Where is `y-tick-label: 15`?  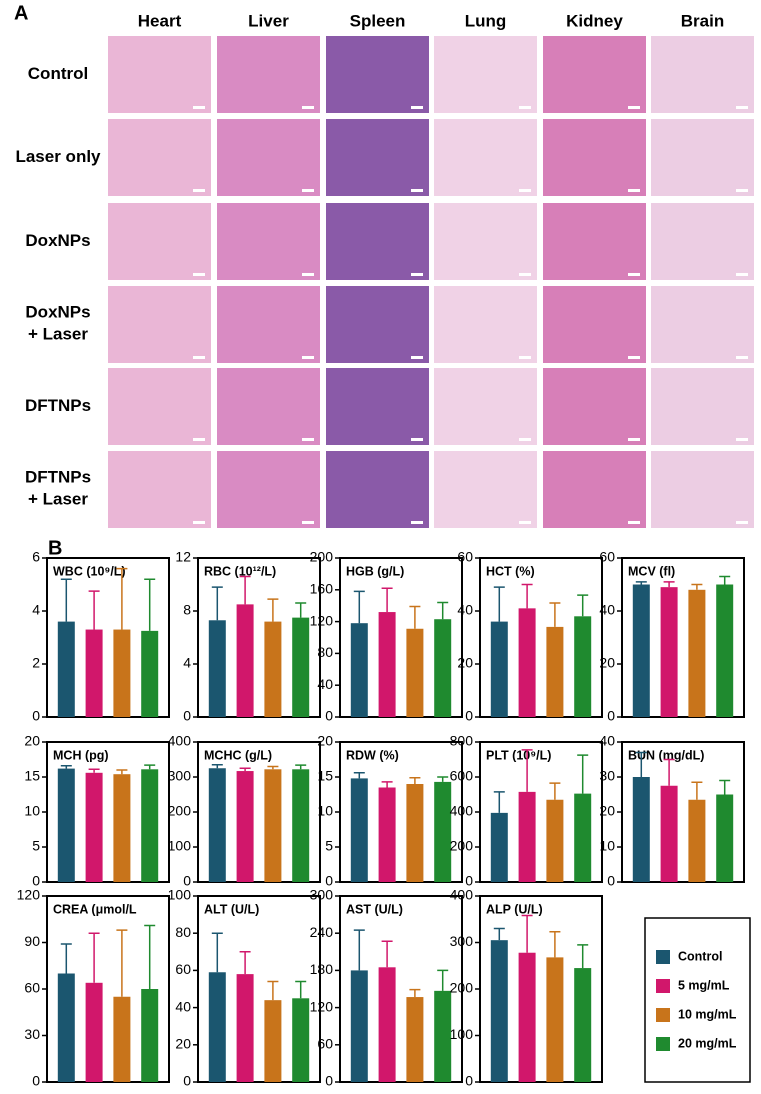 y-tick-label: 15 is located at coordinates (325, 776).